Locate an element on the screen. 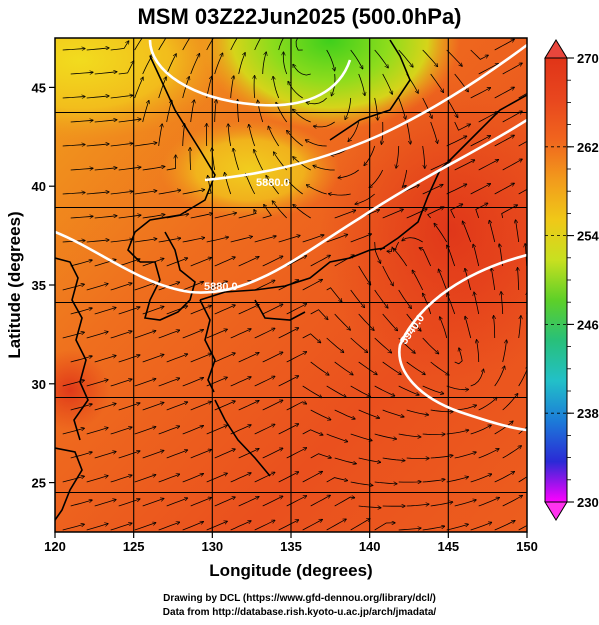 Image resolution: width=599 pixels, height=625 pixels. x-tick-label: 150 is located at coordinates (527, 546).